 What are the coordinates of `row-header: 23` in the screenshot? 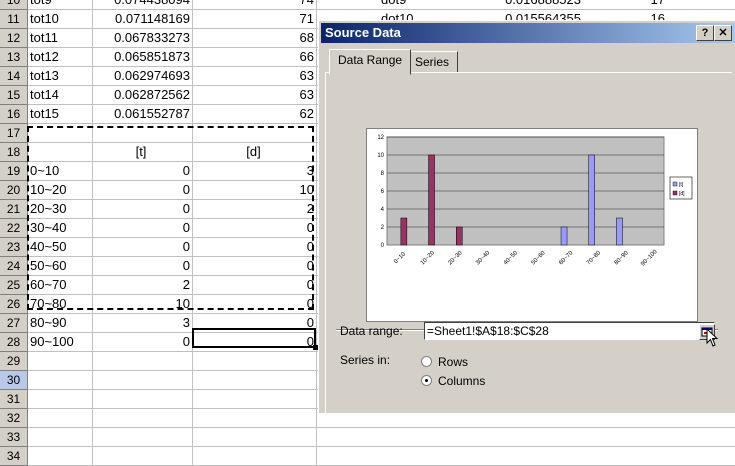 It's located at (14, 247).